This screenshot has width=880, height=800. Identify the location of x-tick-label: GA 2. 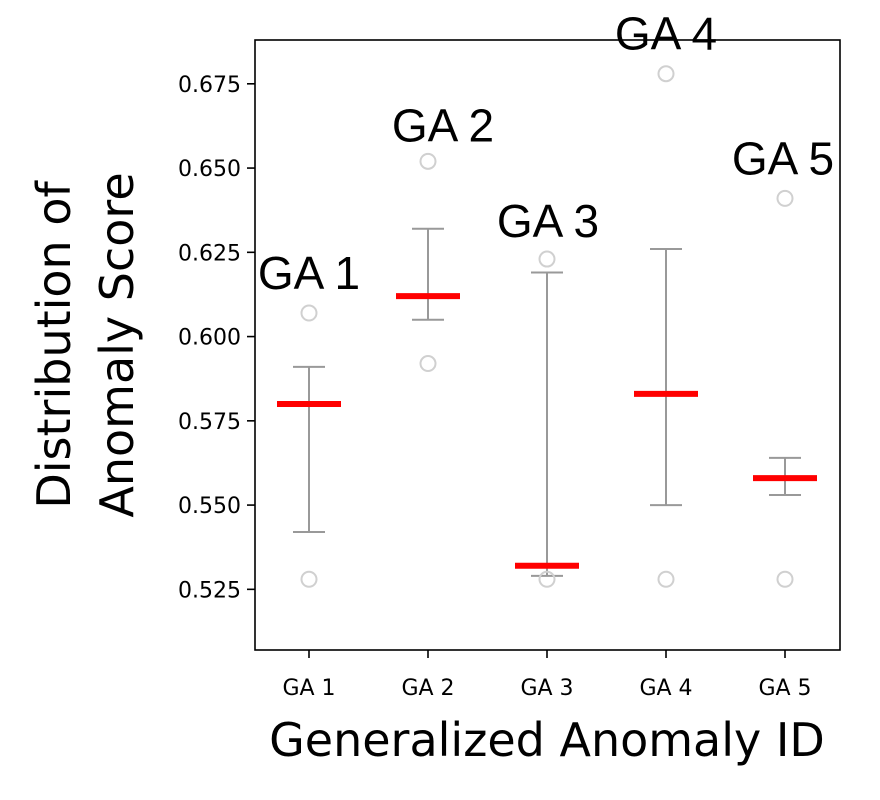
(427, 688).